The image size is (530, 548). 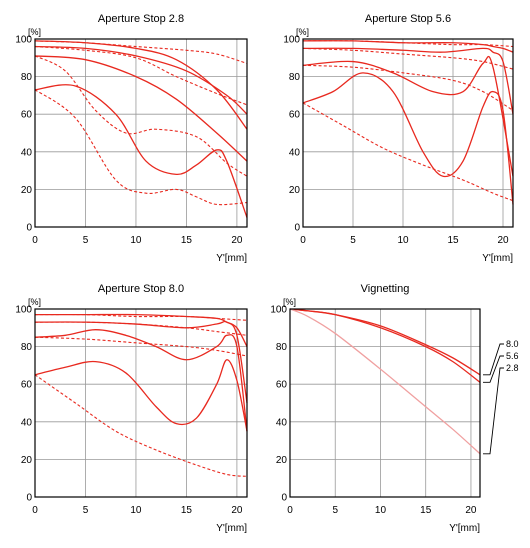 What do you see at coordinates (512, 356) in the screenshot?
I see `legend-label: 5.6` at bounding box center [512, 356].